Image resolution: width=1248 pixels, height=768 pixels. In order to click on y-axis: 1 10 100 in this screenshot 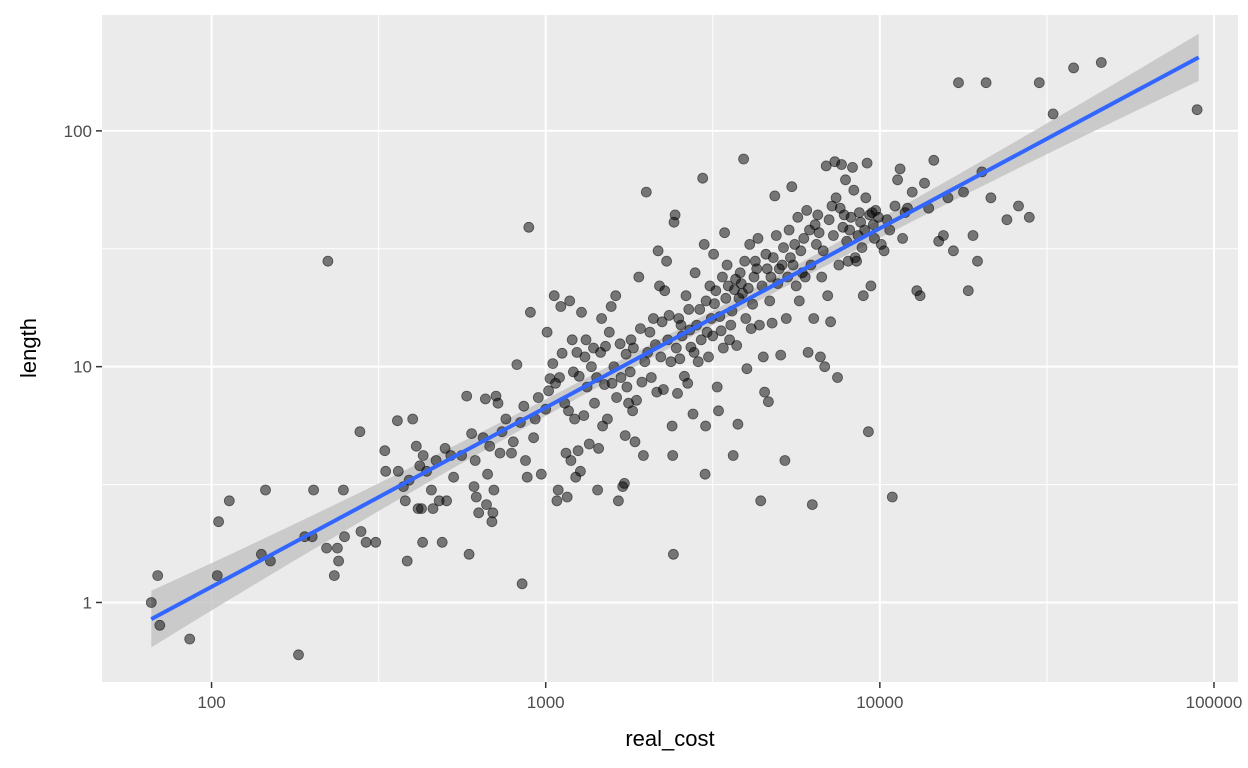, I will do `click(83, 367)`.